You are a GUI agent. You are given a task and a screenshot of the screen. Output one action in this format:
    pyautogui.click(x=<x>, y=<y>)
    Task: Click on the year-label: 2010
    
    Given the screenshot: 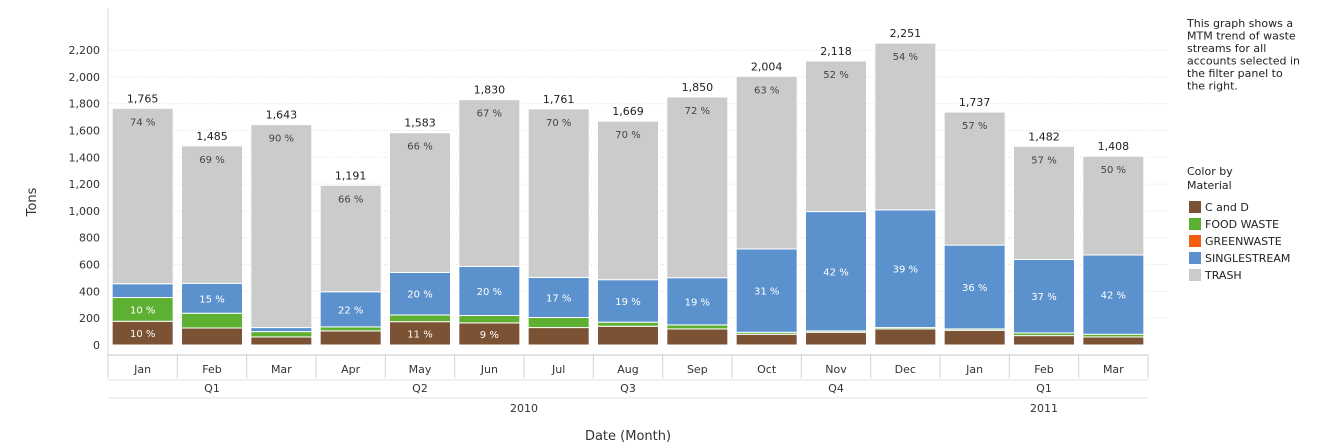 What is the action you would take?
    pyautogui.click(x=524, y=408)
    